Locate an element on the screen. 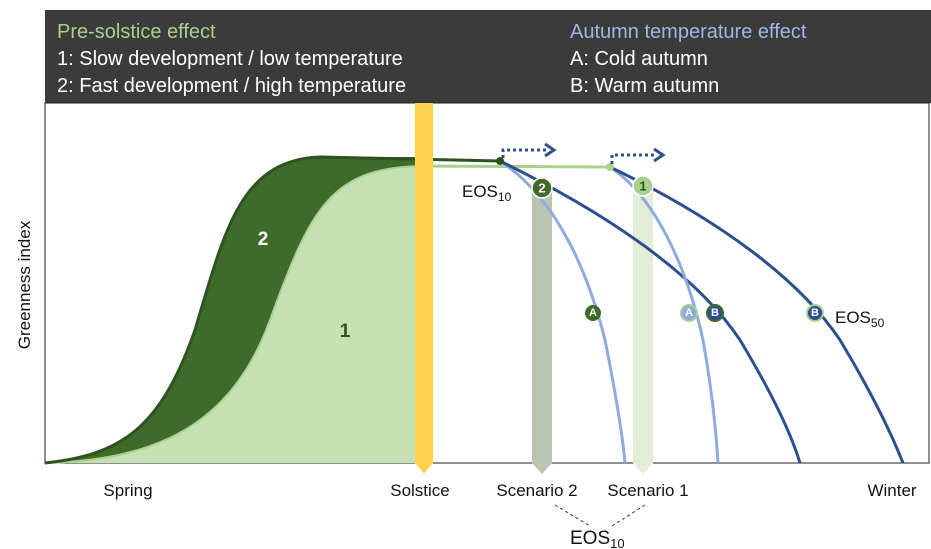 The width and height of the screenshot is (931, 549). eos50-label: EOS50 is located at coordinates (860, 319).